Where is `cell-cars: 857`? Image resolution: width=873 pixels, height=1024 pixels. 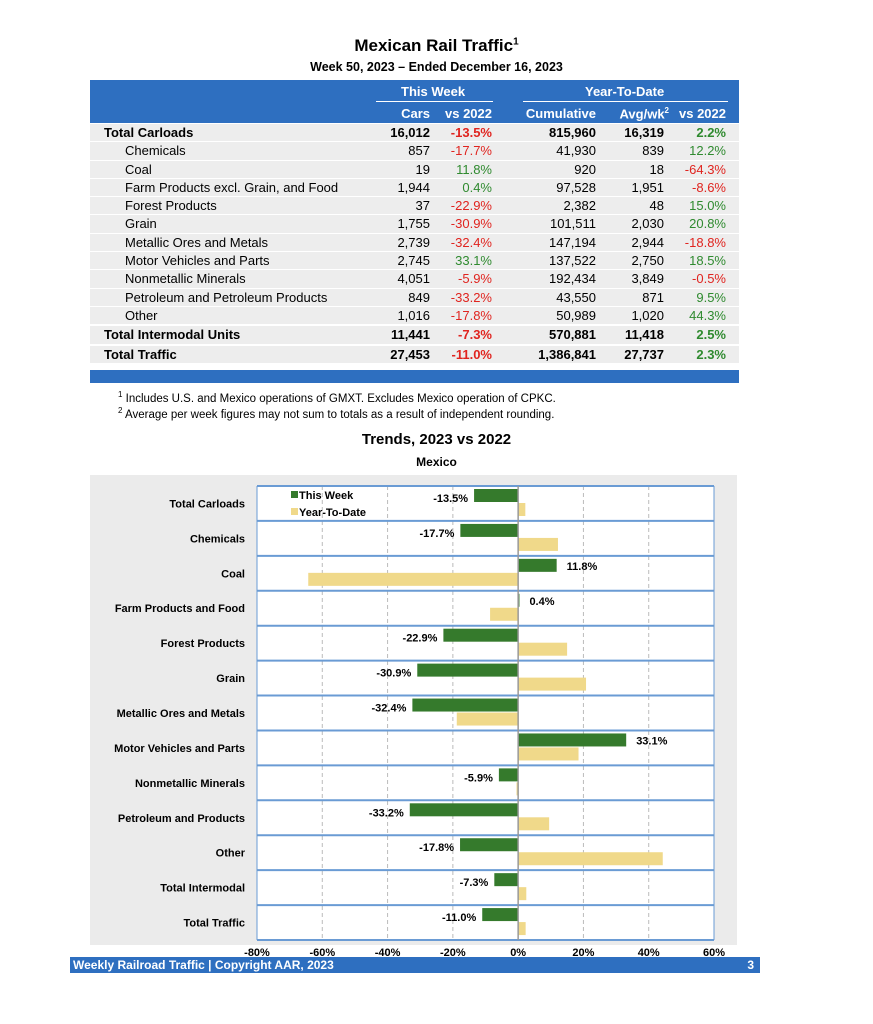 cell-cars: 857 is located at coordinates (419, 151).